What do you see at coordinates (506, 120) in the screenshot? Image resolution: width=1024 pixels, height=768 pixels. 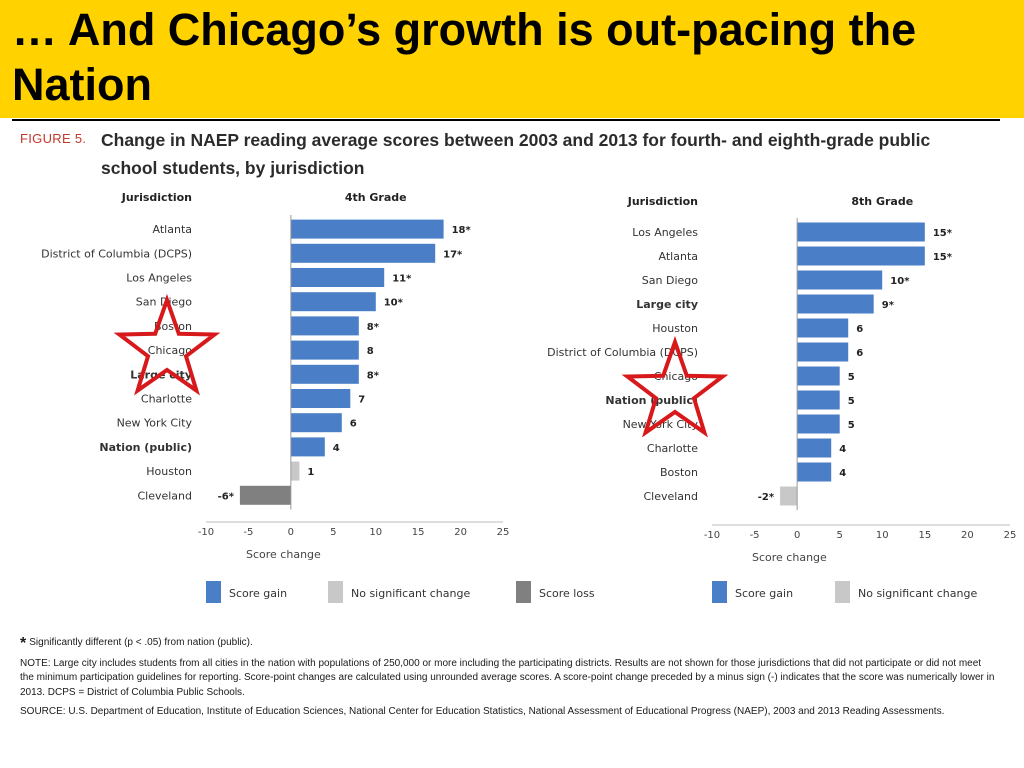 I see `title-divider` at bounding box center [506, 120].